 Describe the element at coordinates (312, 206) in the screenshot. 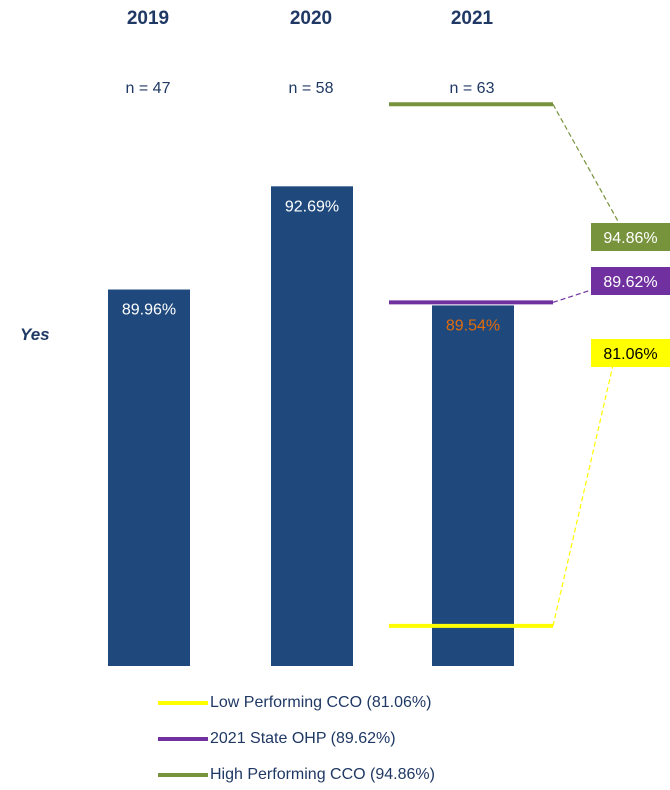

I see `data-label-2020: 92.69%` at that location.